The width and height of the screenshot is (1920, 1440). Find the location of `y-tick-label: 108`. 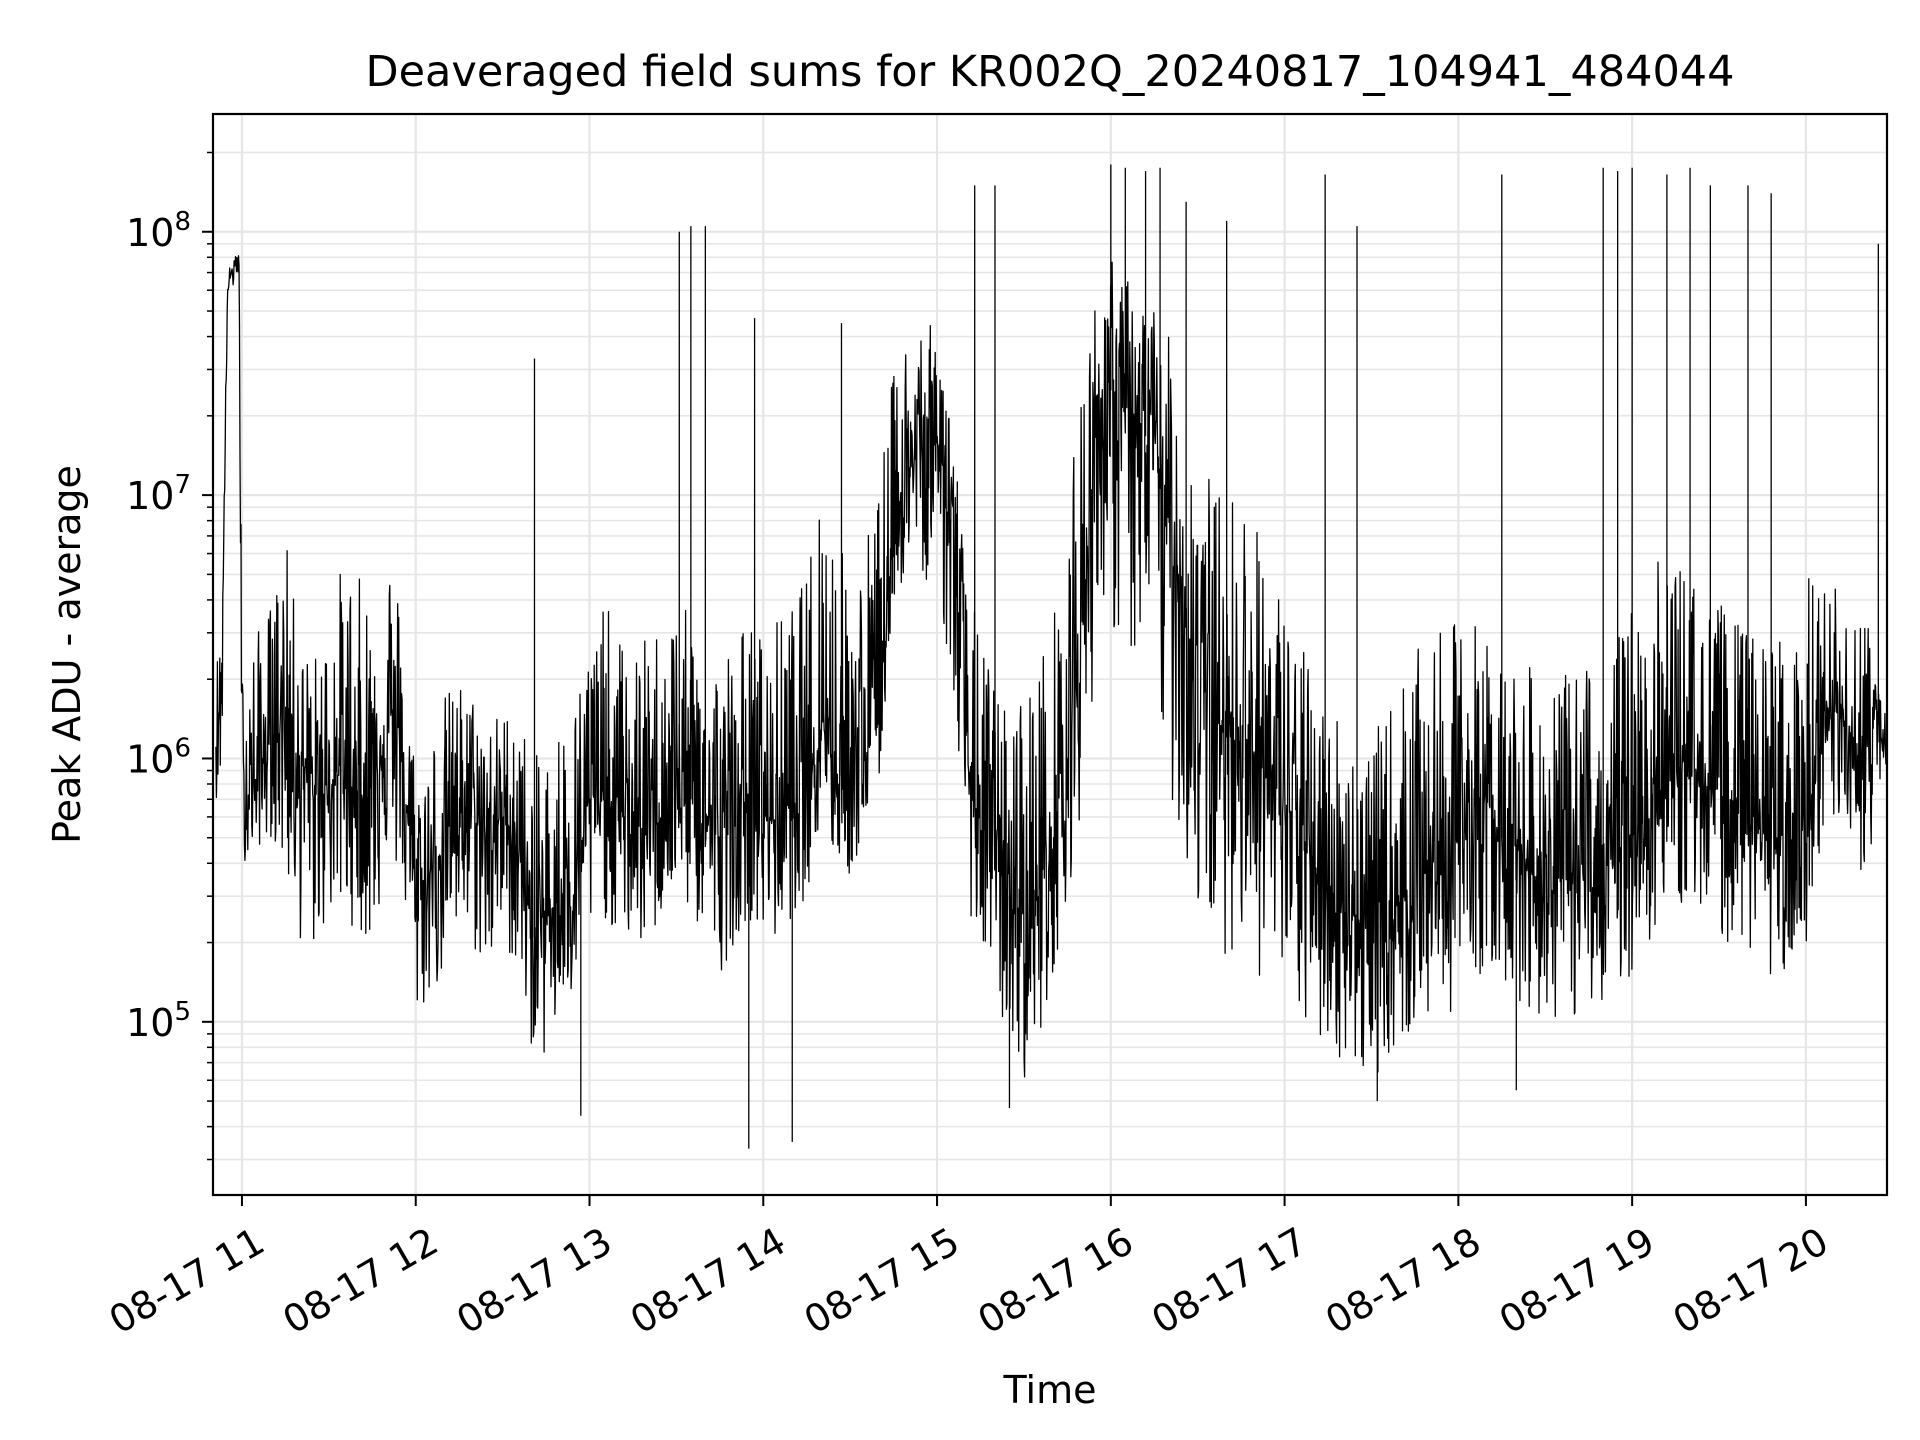

y-tick-label: 108 is located at coordinates (158, 231).